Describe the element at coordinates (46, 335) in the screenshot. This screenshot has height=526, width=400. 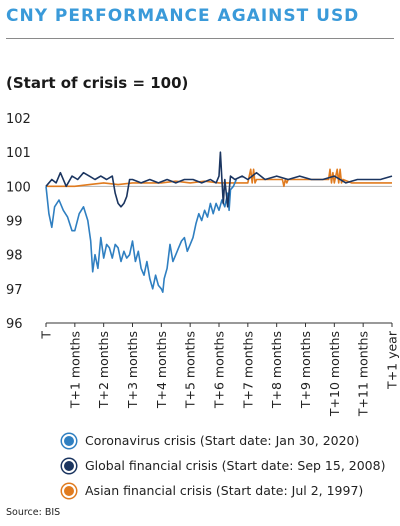
I see `x-tick-label-0: T` at that location.